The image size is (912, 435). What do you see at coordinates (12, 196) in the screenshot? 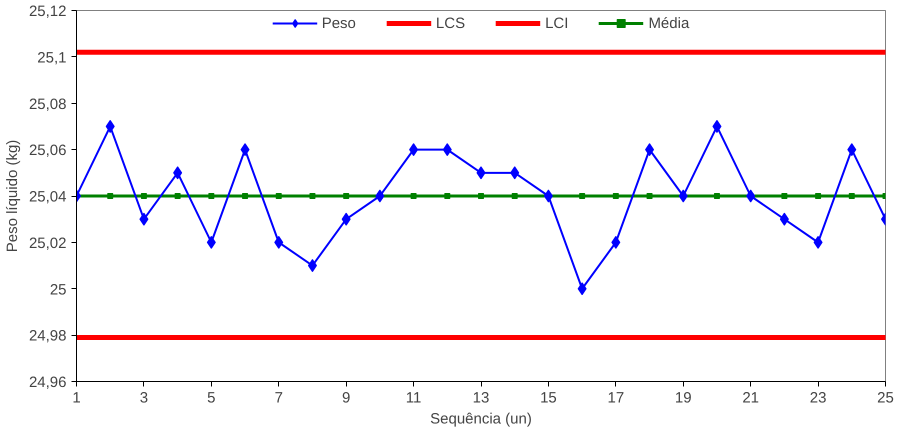
I see `y-axis-title: Peso líquido (kg)` at bounding box center [12, 196].